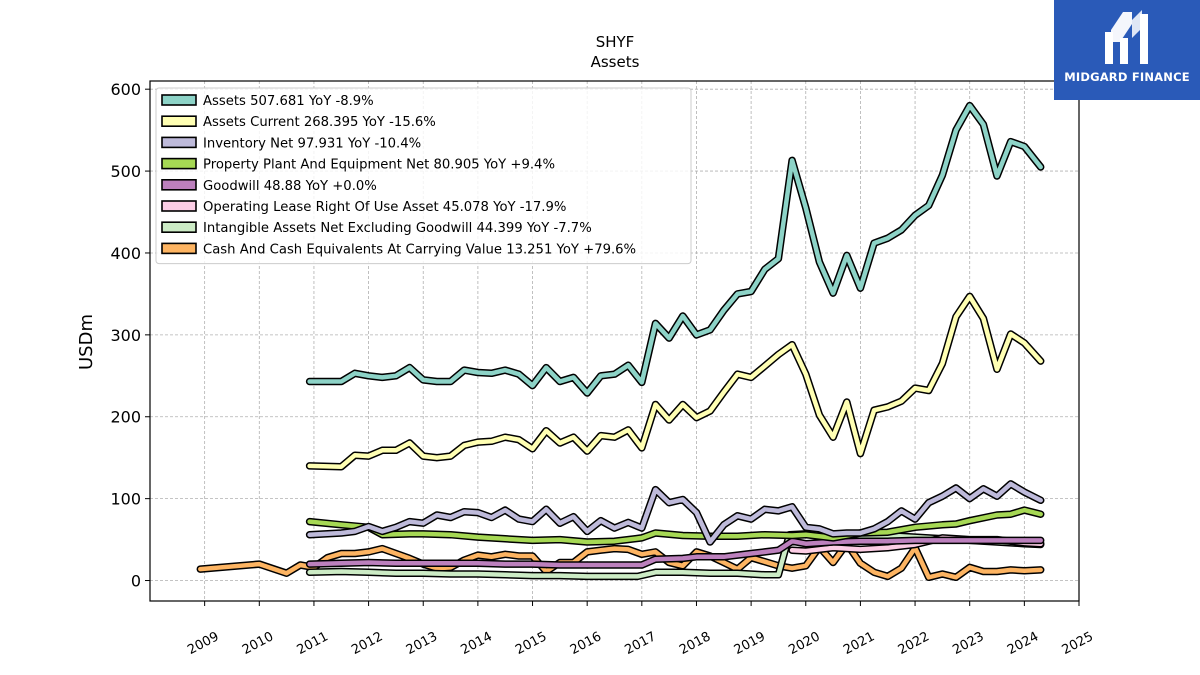  What do you see at coordinates (615, 62) in the screenshot?
I see `chart-subtitle: Assets` at bounding box center [615, 62].